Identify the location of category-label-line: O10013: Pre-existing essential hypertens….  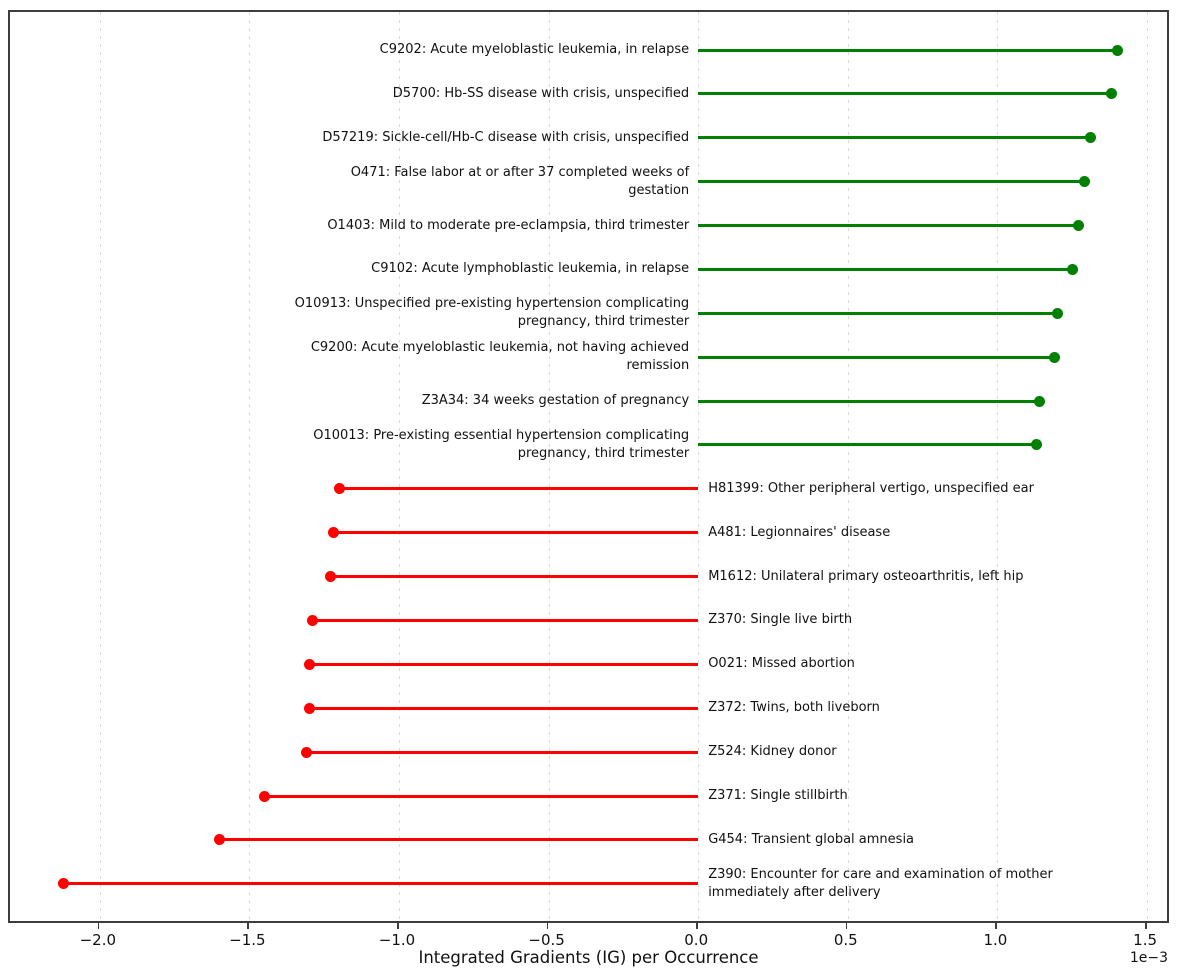
(501, 435).